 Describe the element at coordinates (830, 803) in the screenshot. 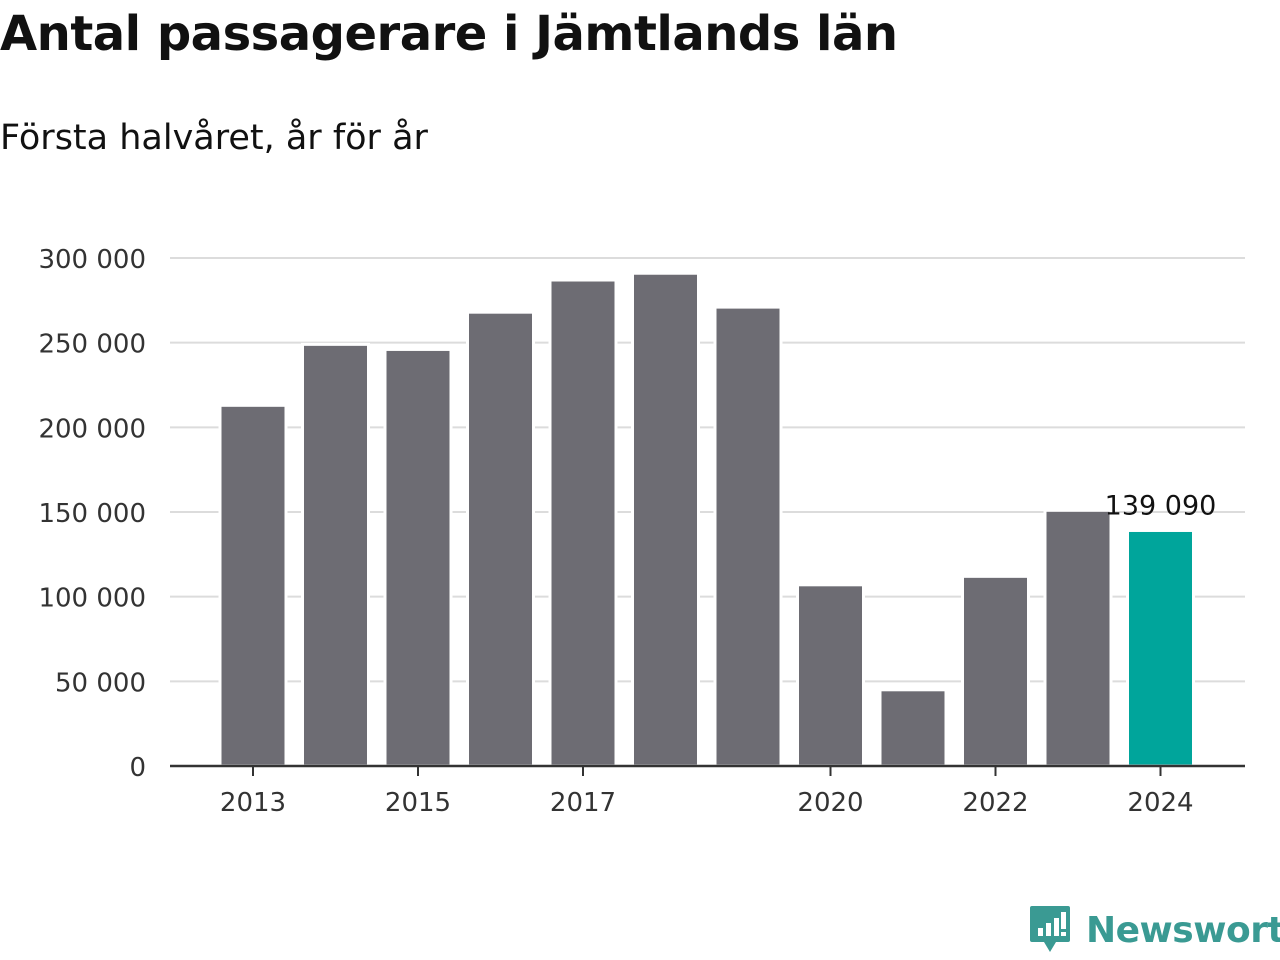

I see `x-tick-label: 2020` at that location.